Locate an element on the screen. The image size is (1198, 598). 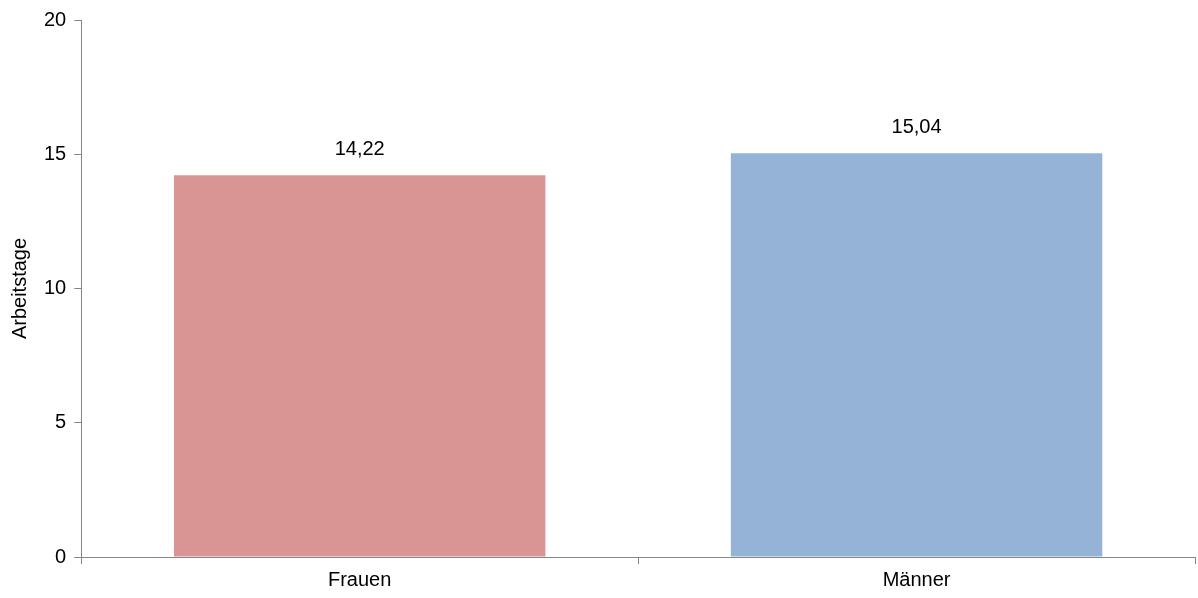
y-tick-label: 5 is located at coordinates (61, 421).